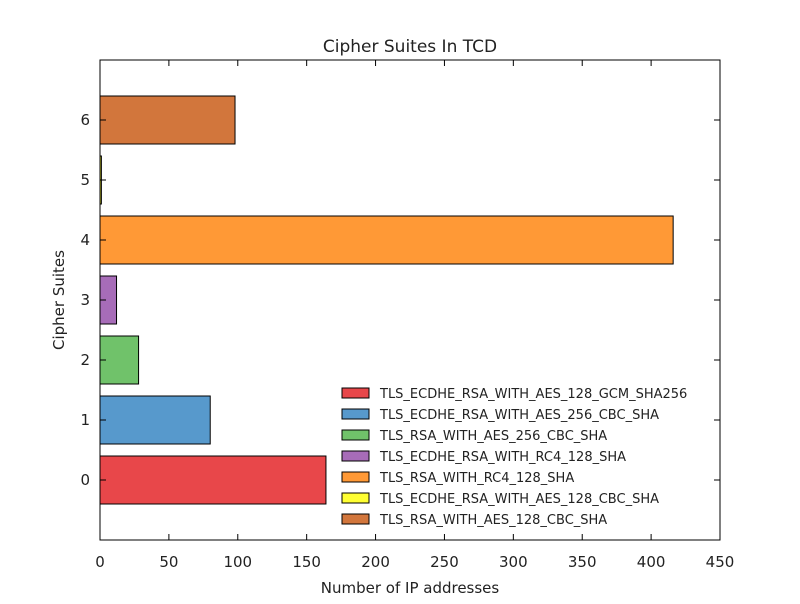 The width and height of the screenshot is (800, 604). What do you see at coordinates (59, 300) in the screenshot?
I see `y-axis-label: Cipher Suites` at bounding box center [59, 300].